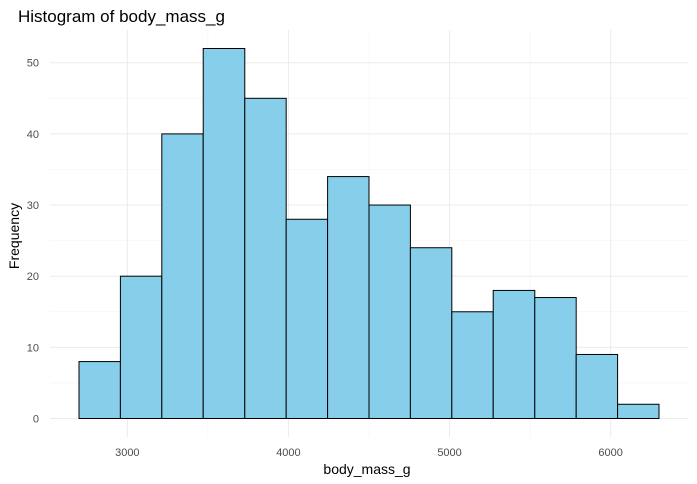  What do you see at coordinates (33, 242) in the screenshot?
I see `y-axis-ticks: 0 10 20 30 40 50` at bounding box center [33, 242].